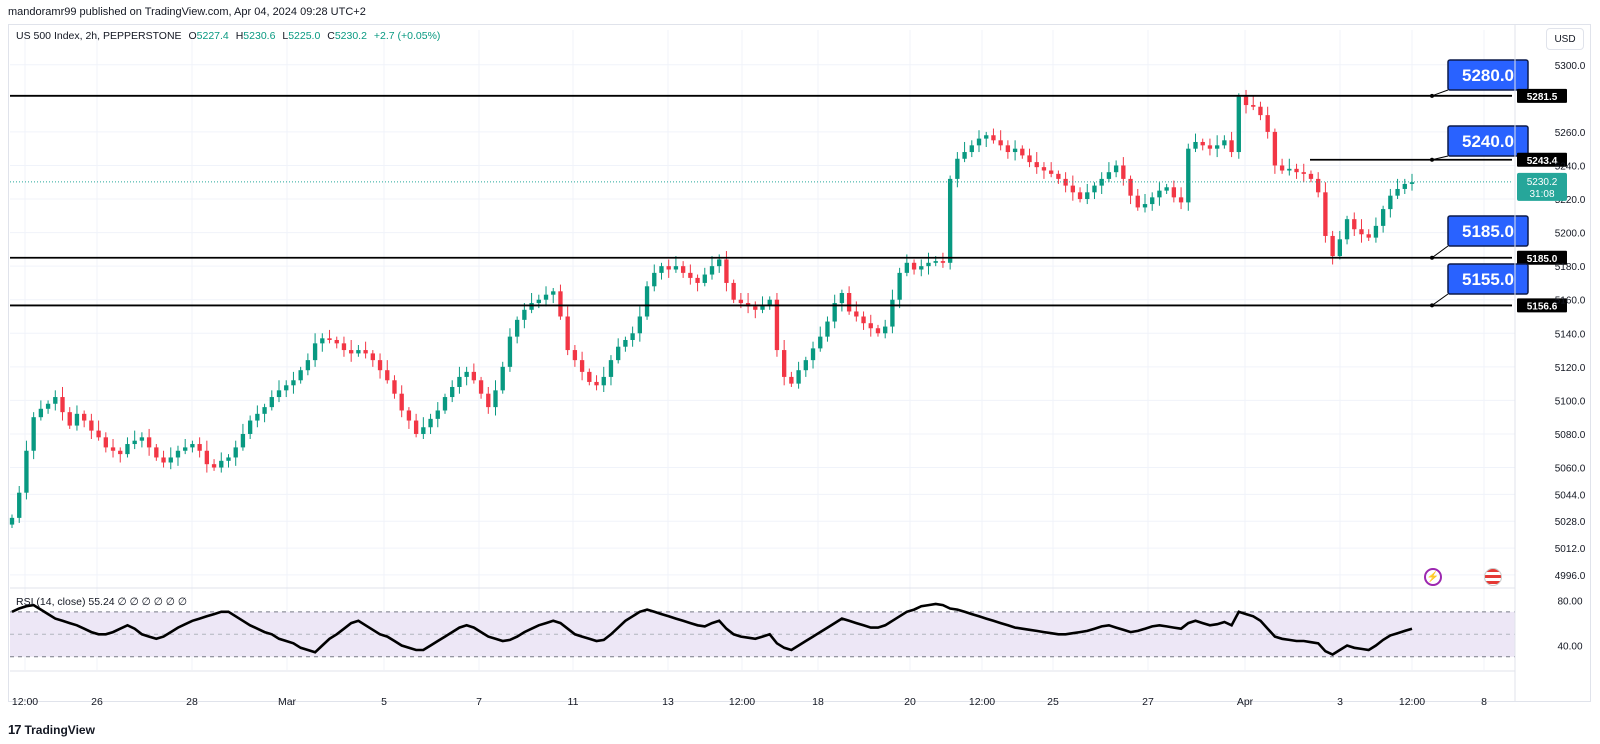 The width and height of the screenshot is (1600, 744). I want to click on time-tick: 26, so click(97, 702).